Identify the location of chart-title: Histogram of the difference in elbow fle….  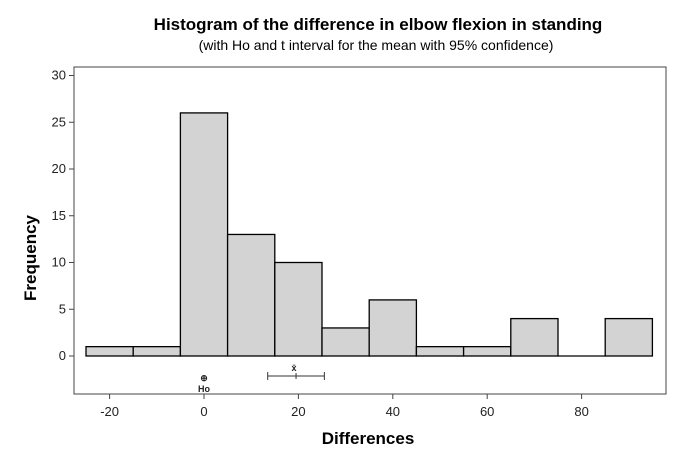
(378, 24).